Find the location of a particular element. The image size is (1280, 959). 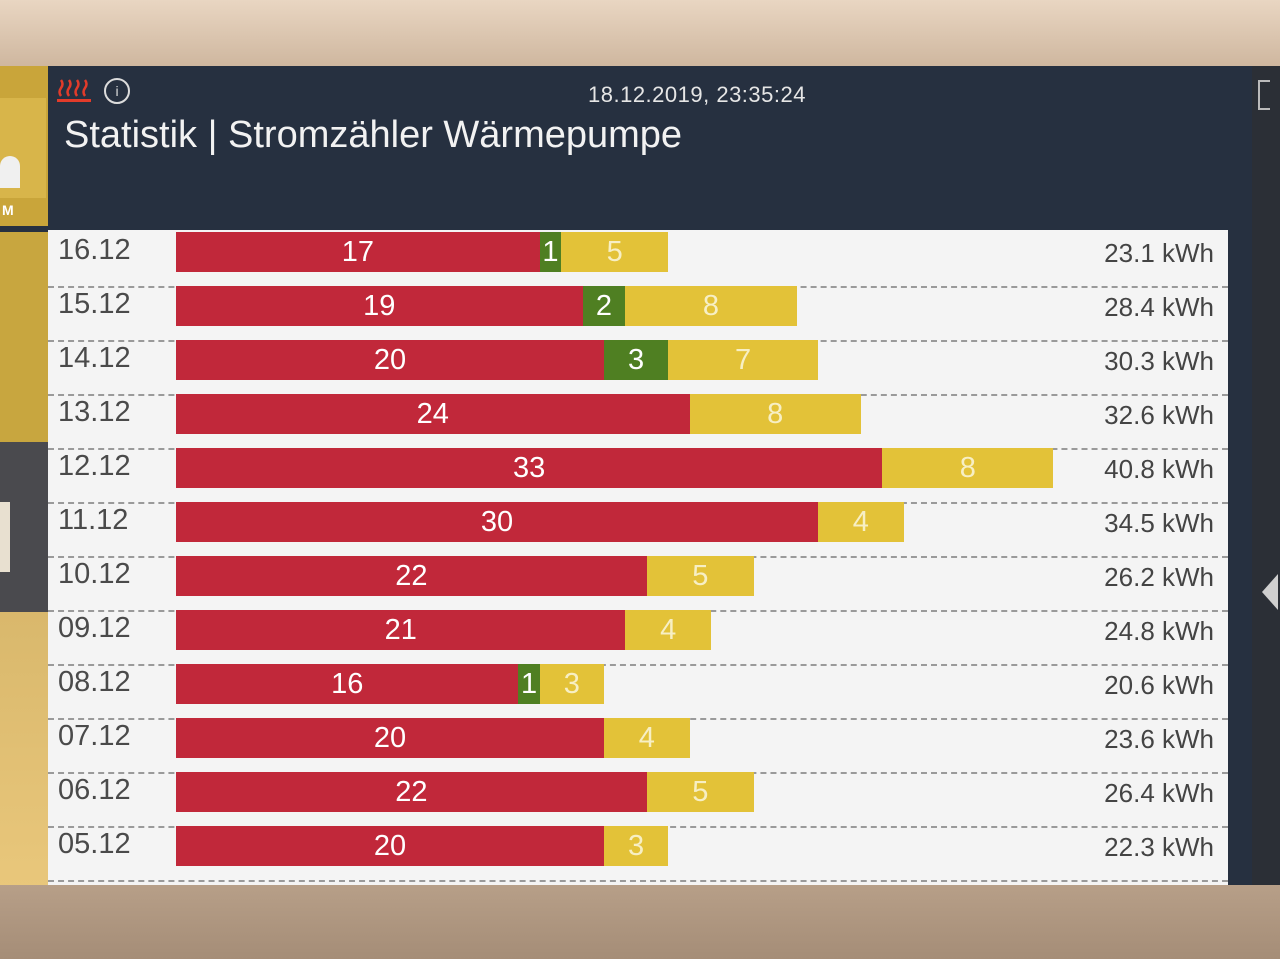

row-date: 15.12 is located at coordinates (94, 304).